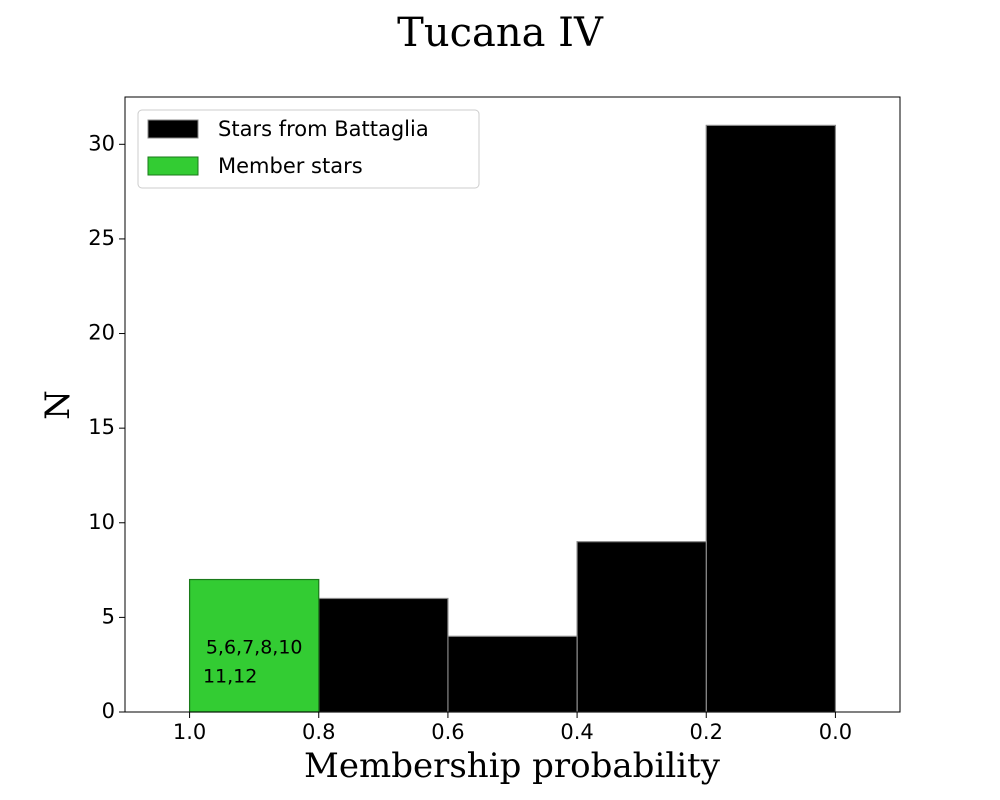 The image size is (1000, 800). What do you see at coordinates (101, 238) in the screenshot?
I see `y-tick-label: 25` at bounding box center [101, 238].